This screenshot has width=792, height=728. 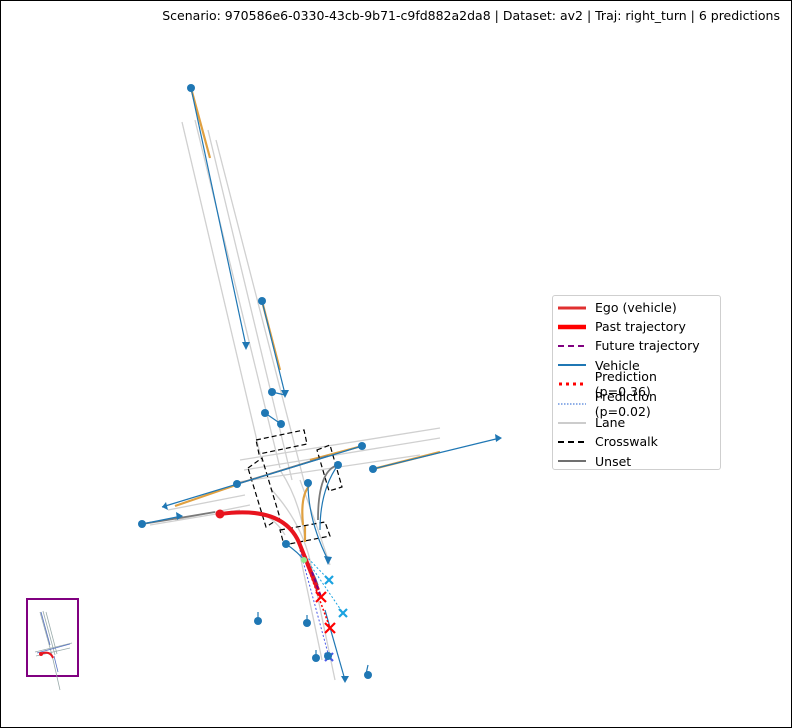 What do you see at coordinates (316, 584) in the screenshot?
I see `ego-future-segment` at bounding box center [316, 584].